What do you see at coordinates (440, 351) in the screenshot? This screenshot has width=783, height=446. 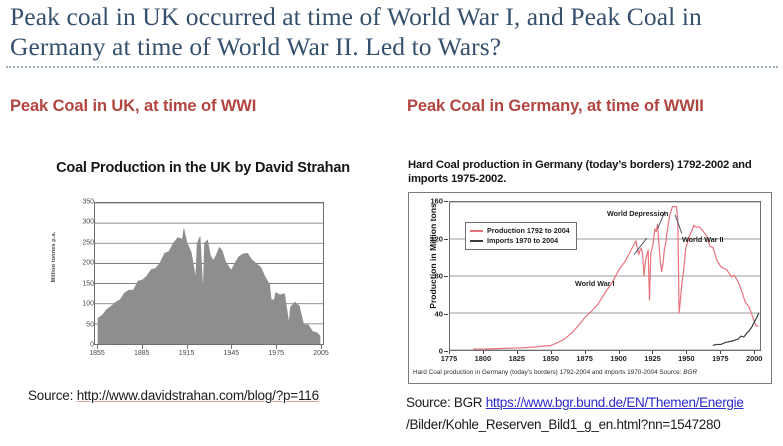 I see `germany-y-tick-label: 0` at bounding box center [440, 351].